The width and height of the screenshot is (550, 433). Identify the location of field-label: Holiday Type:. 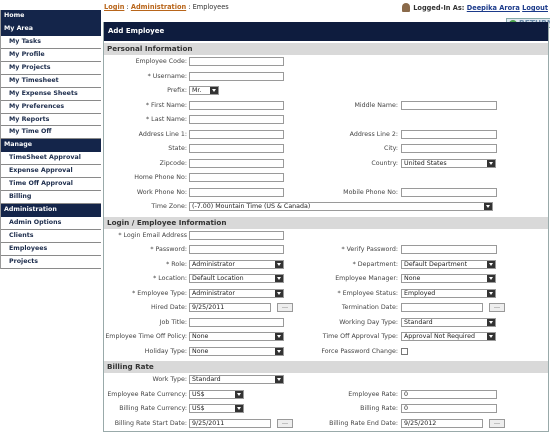
(165, 351).